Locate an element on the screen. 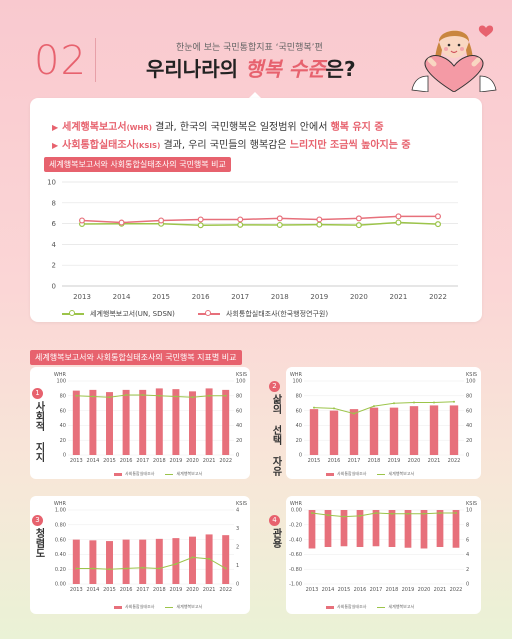 The width and height of the screenshot is (512, 639). left-tick-label: 1.00 is located at coordinates (60, 511).